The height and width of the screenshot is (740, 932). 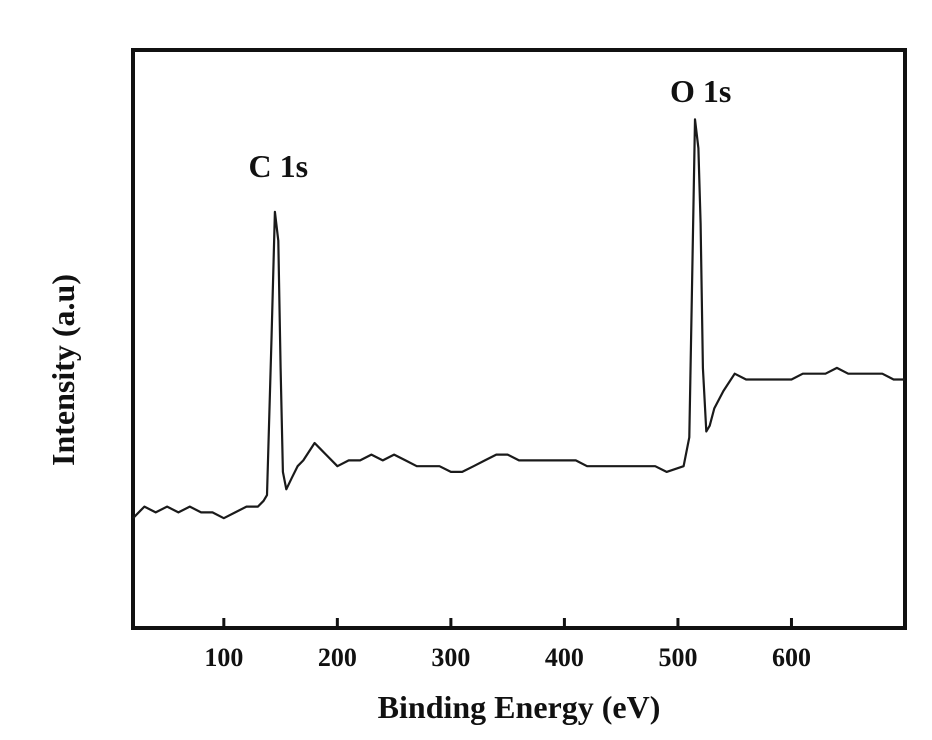 What do you see at coordinates (519, 707) in the screenshot?
I see `x-axis-title: Binding Energy (eV)` at bounding box center [519, 707].